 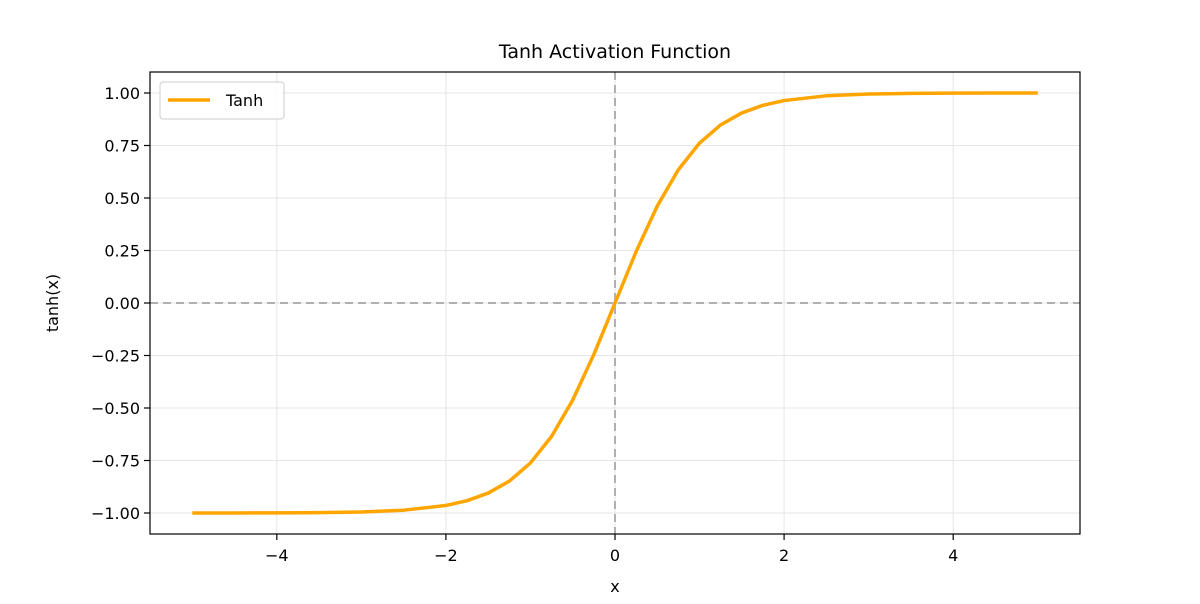 What do you see at coordinates (615, 555) in the screenshot?
I see `x-tick-label: 0` at bounding box center [615, 555].